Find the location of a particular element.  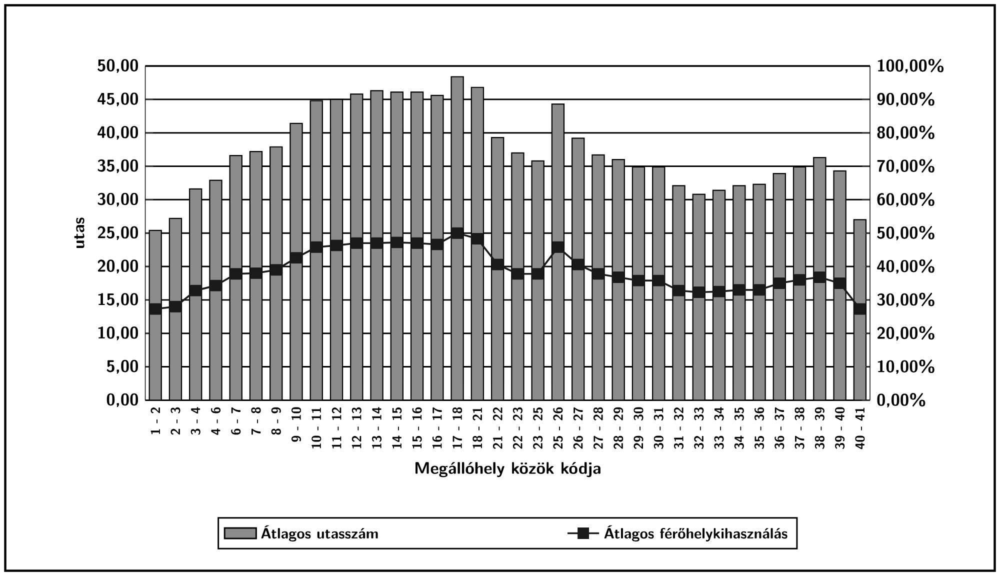

y2-tick-label: 60,00% is located at coordinates (905, 199).